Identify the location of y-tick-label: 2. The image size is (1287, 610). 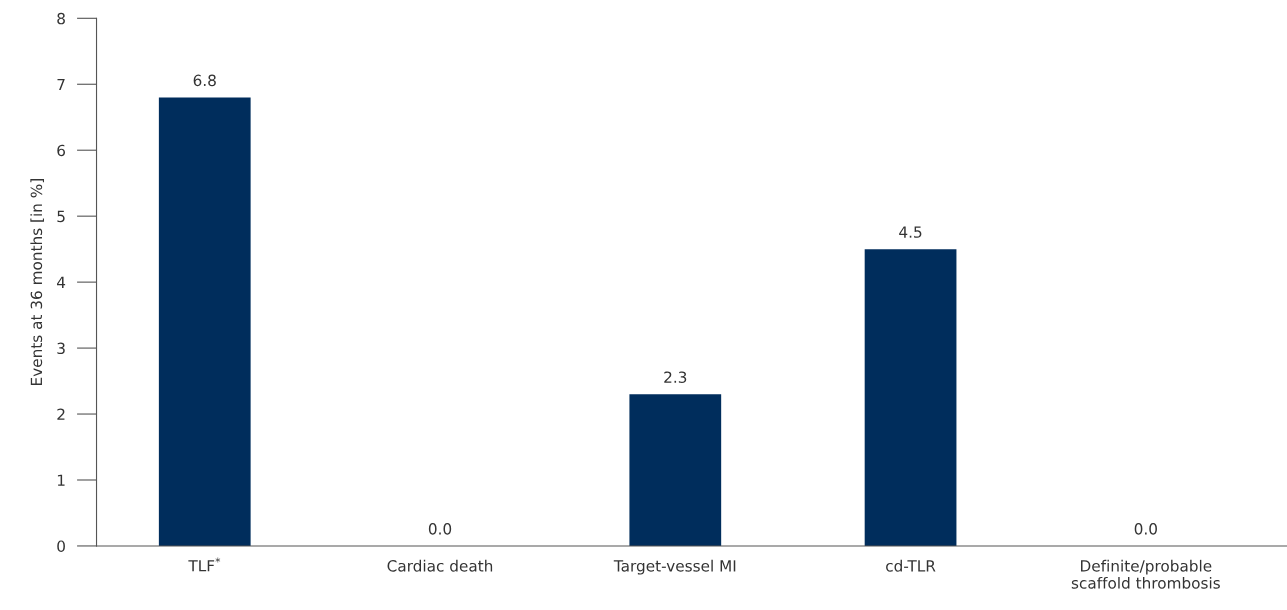
(61, 414).